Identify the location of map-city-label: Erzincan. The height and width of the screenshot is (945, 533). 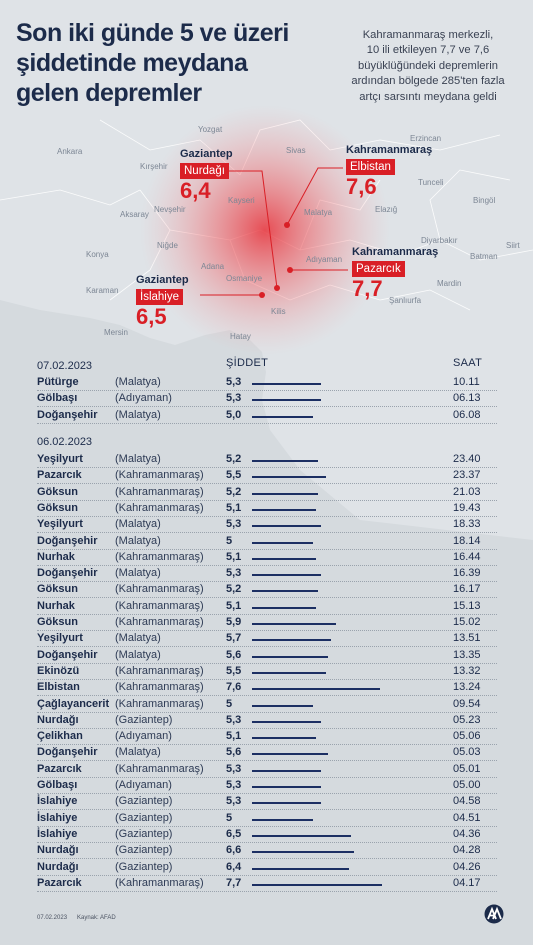
(426, 138).